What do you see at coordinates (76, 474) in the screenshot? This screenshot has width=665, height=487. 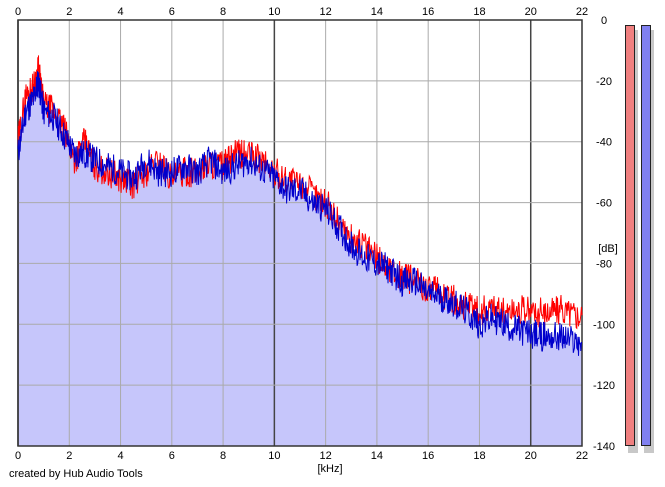 I see `credit-text: created by Hub Audio Tools` at bounding box center [76, 474].